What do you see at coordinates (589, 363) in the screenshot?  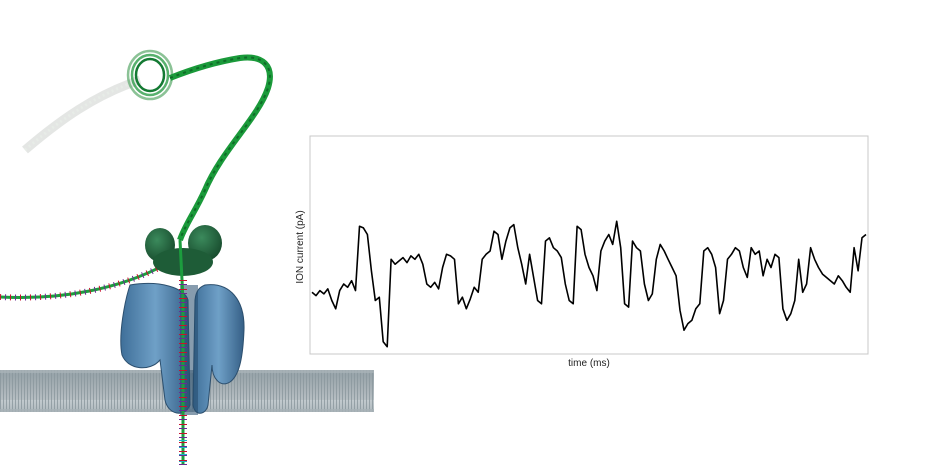 I see `x-axis-label: time (ms)` at bounding box center [589, 363].